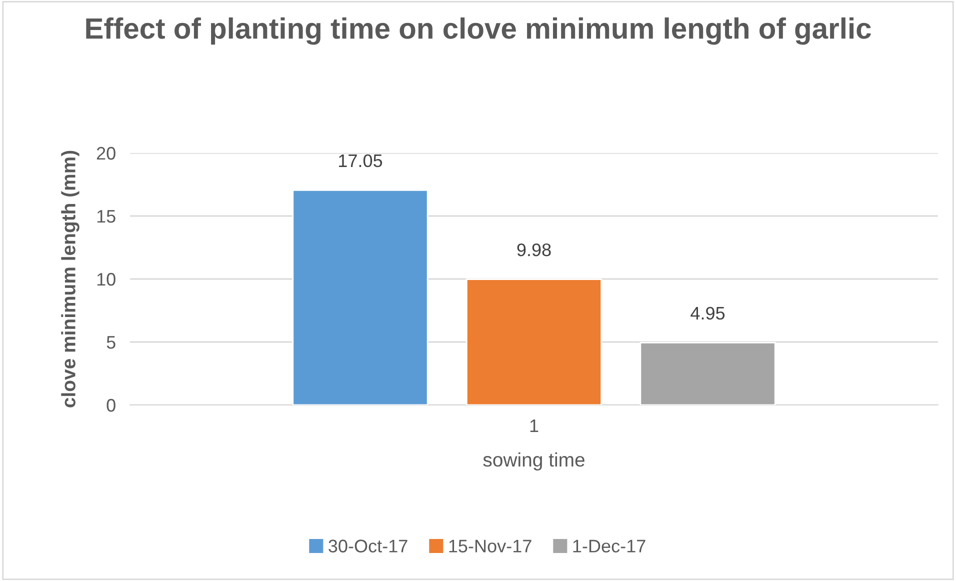 The width and height of the screenshot is (956, 581). What do you see at coordinates (534, 426) in the screenshot?
I see `x-tick-label: 1` at bounding box center [534, 426].